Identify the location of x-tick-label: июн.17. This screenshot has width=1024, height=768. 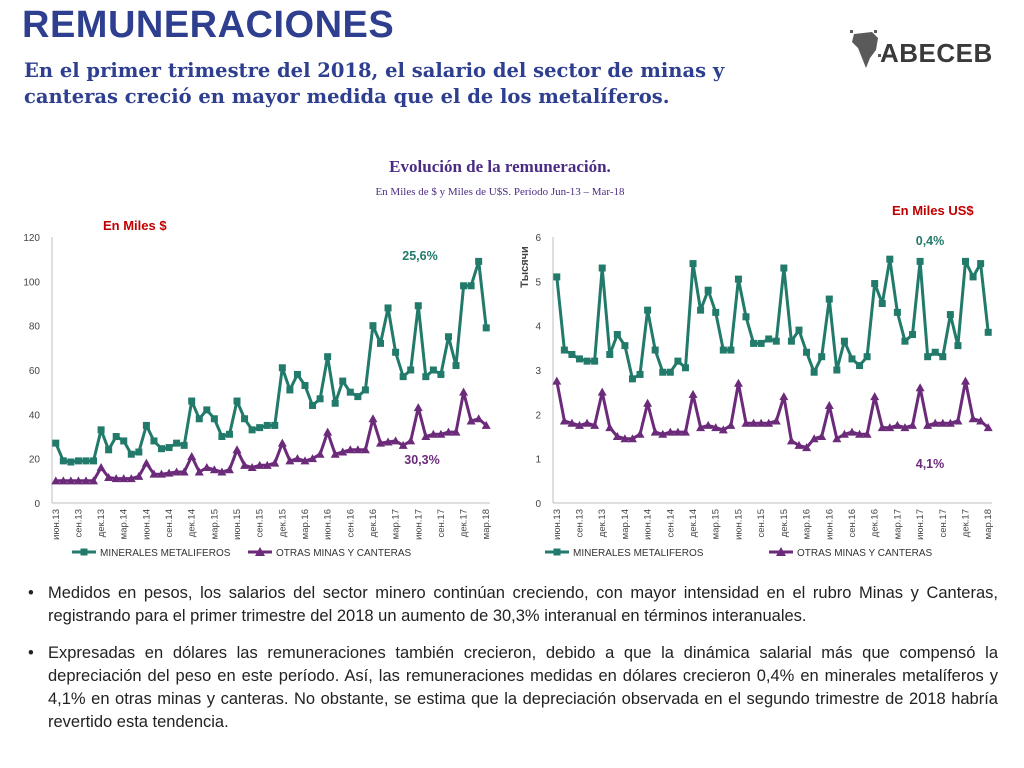
(418, 524).